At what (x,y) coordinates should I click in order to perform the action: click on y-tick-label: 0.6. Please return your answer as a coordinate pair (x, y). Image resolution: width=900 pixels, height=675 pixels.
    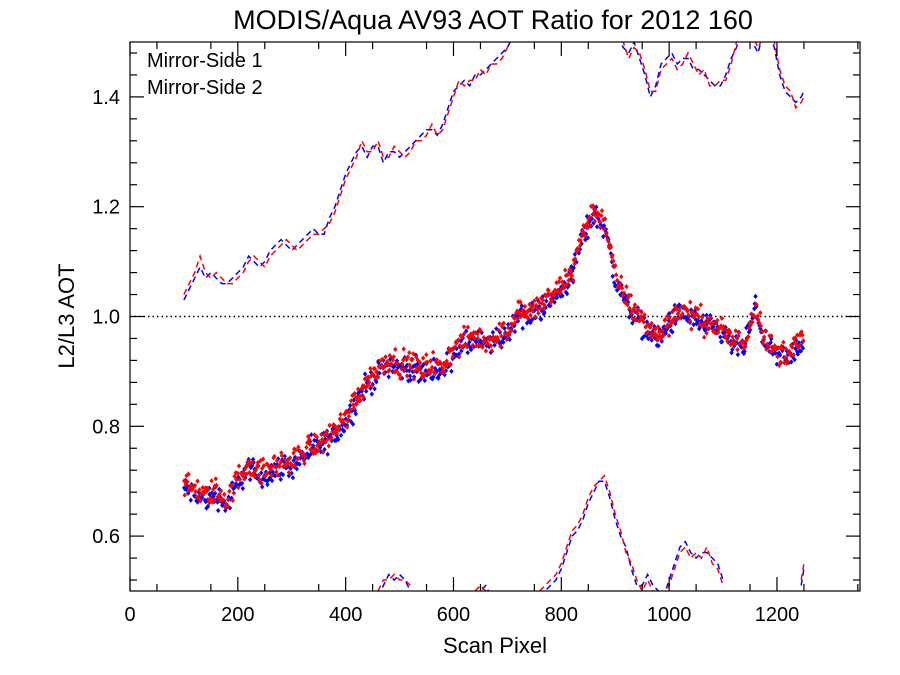
    Looking at the image, I should click on (106, 537).